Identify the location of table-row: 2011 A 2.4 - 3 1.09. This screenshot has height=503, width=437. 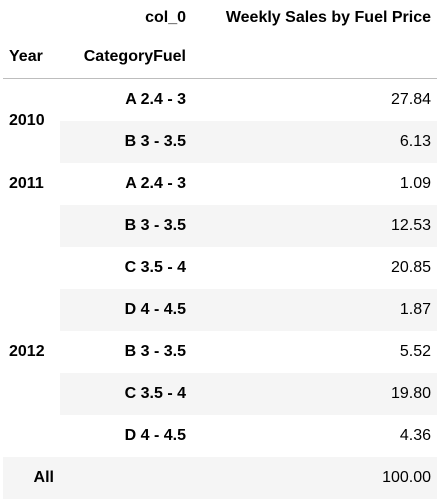
(220, 184).